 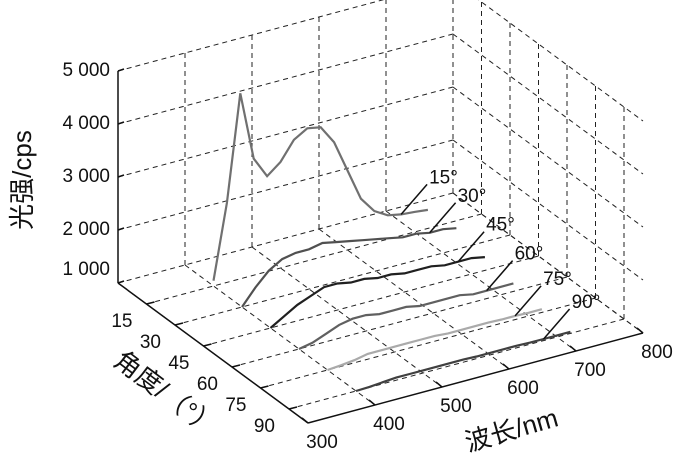 What do you see at coordinates (235, 405) in the screenshot?
I see `y-tick-label: 75` at bounding box center [235, 405].